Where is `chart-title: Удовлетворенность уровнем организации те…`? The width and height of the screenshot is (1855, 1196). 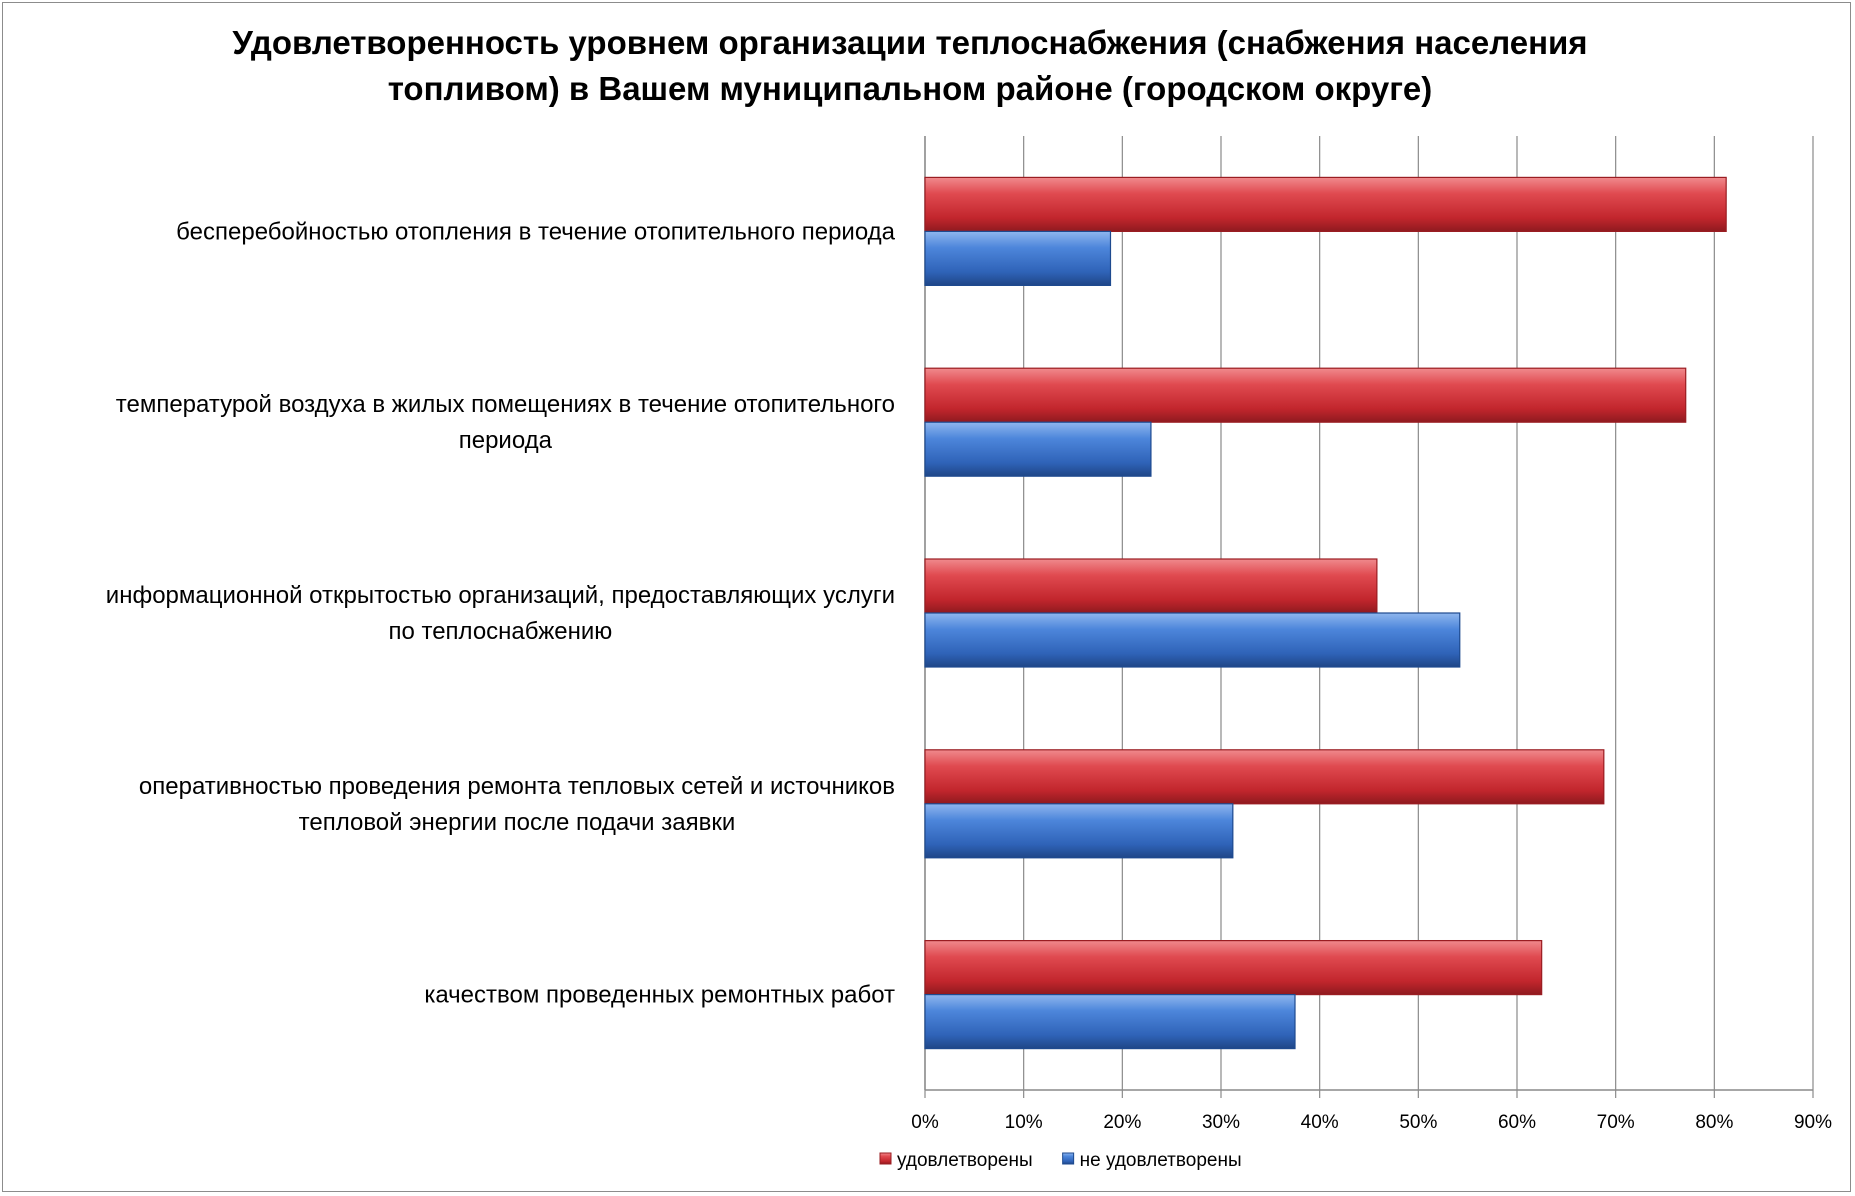 chart-title: Удовлетворенность уровнем организации те… is located at coordinates (910, 65).